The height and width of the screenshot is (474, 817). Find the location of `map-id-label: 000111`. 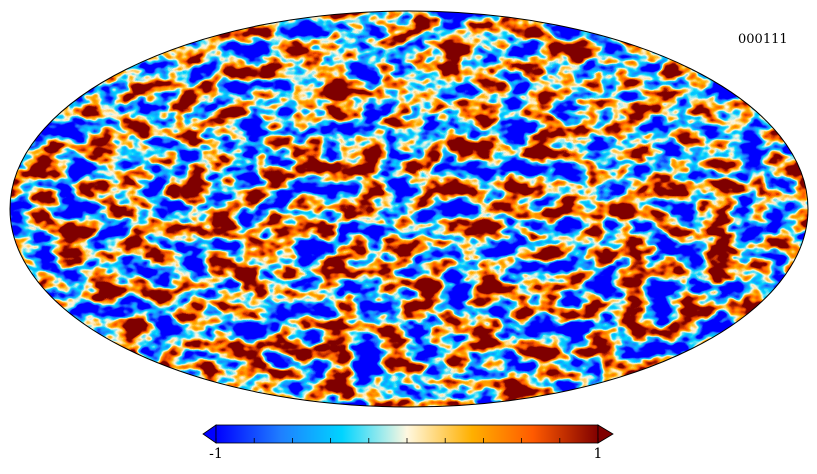

map-id-label: 000111 is located at coordinates (763, 39).